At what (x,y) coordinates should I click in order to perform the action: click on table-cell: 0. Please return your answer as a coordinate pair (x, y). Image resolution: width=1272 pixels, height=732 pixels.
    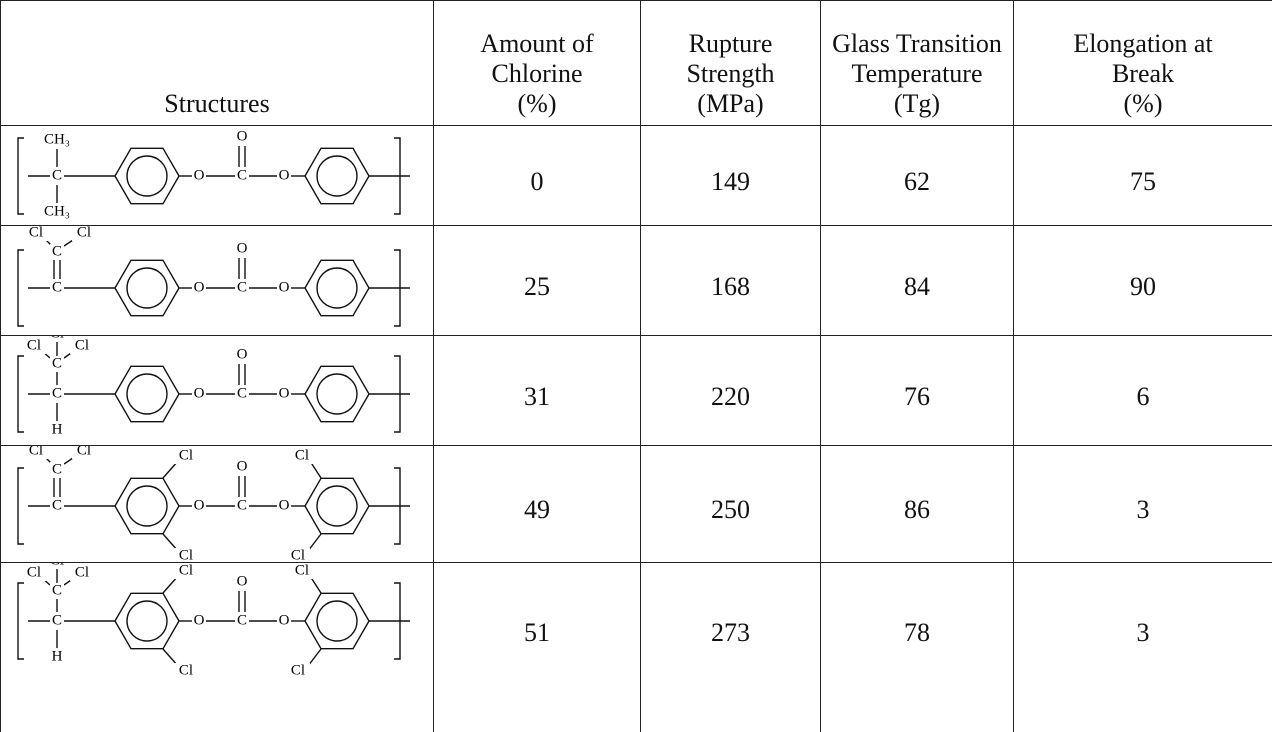
    Looking at the image, I should click on (537, 176).